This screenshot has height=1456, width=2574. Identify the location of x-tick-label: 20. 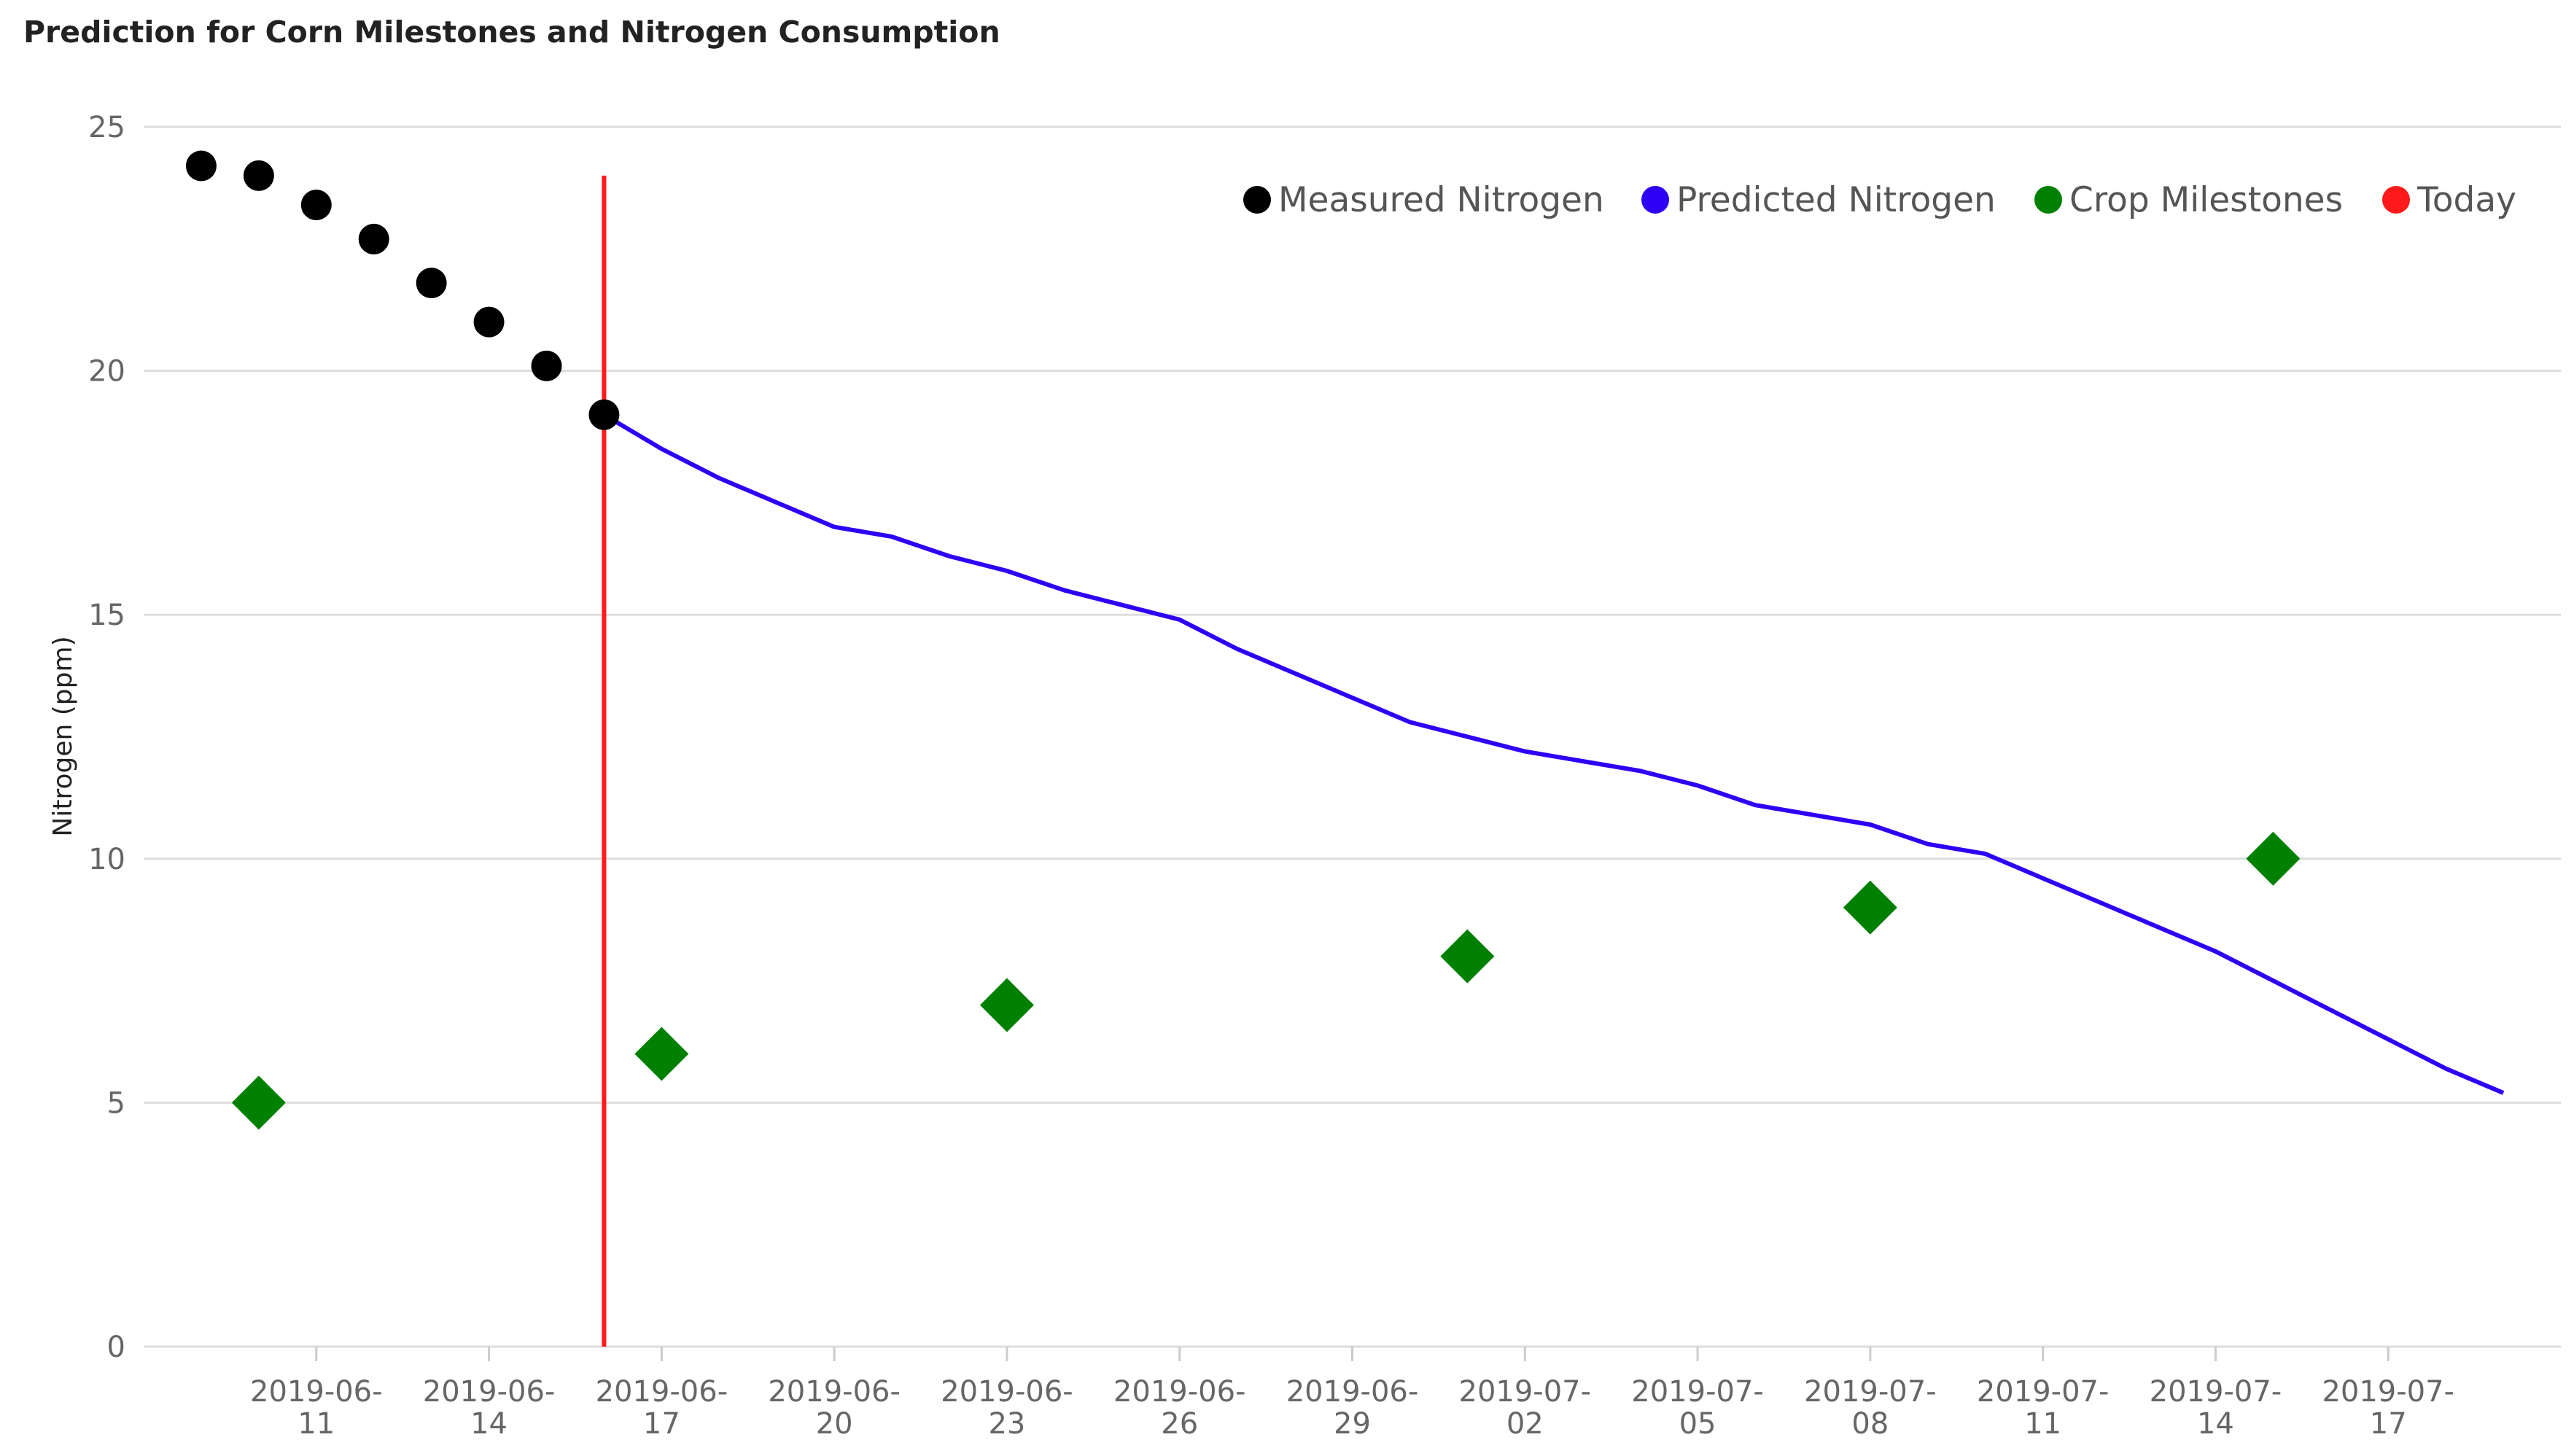
(834, 1424).